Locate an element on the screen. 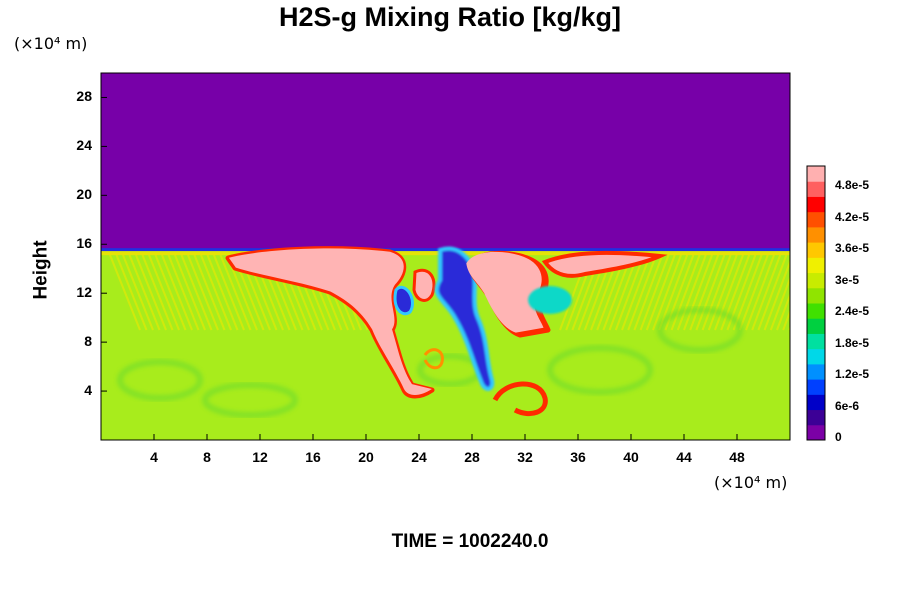  x-tick-label: 32 is located at coordinates (525, 457).